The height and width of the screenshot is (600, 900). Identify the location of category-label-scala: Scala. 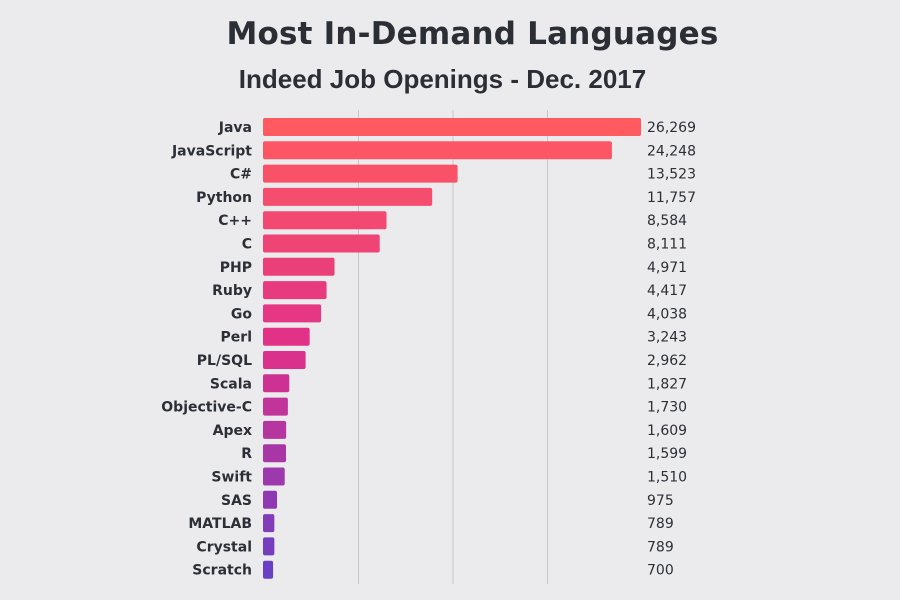
(231, 384).